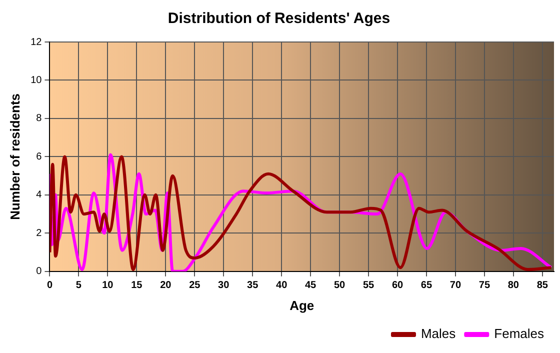  Describe the element at coordinates (484, 286) in the screenshot. I see `x-tick-label: 75` at that location.